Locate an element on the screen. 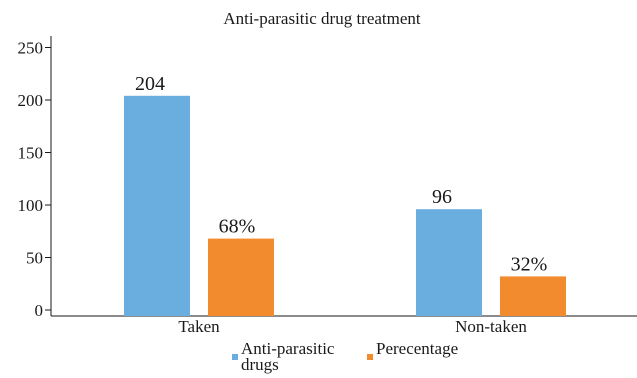 This screenshot has width=637, height=378. bar-taken-percentage is located at coordinates (241, 277).